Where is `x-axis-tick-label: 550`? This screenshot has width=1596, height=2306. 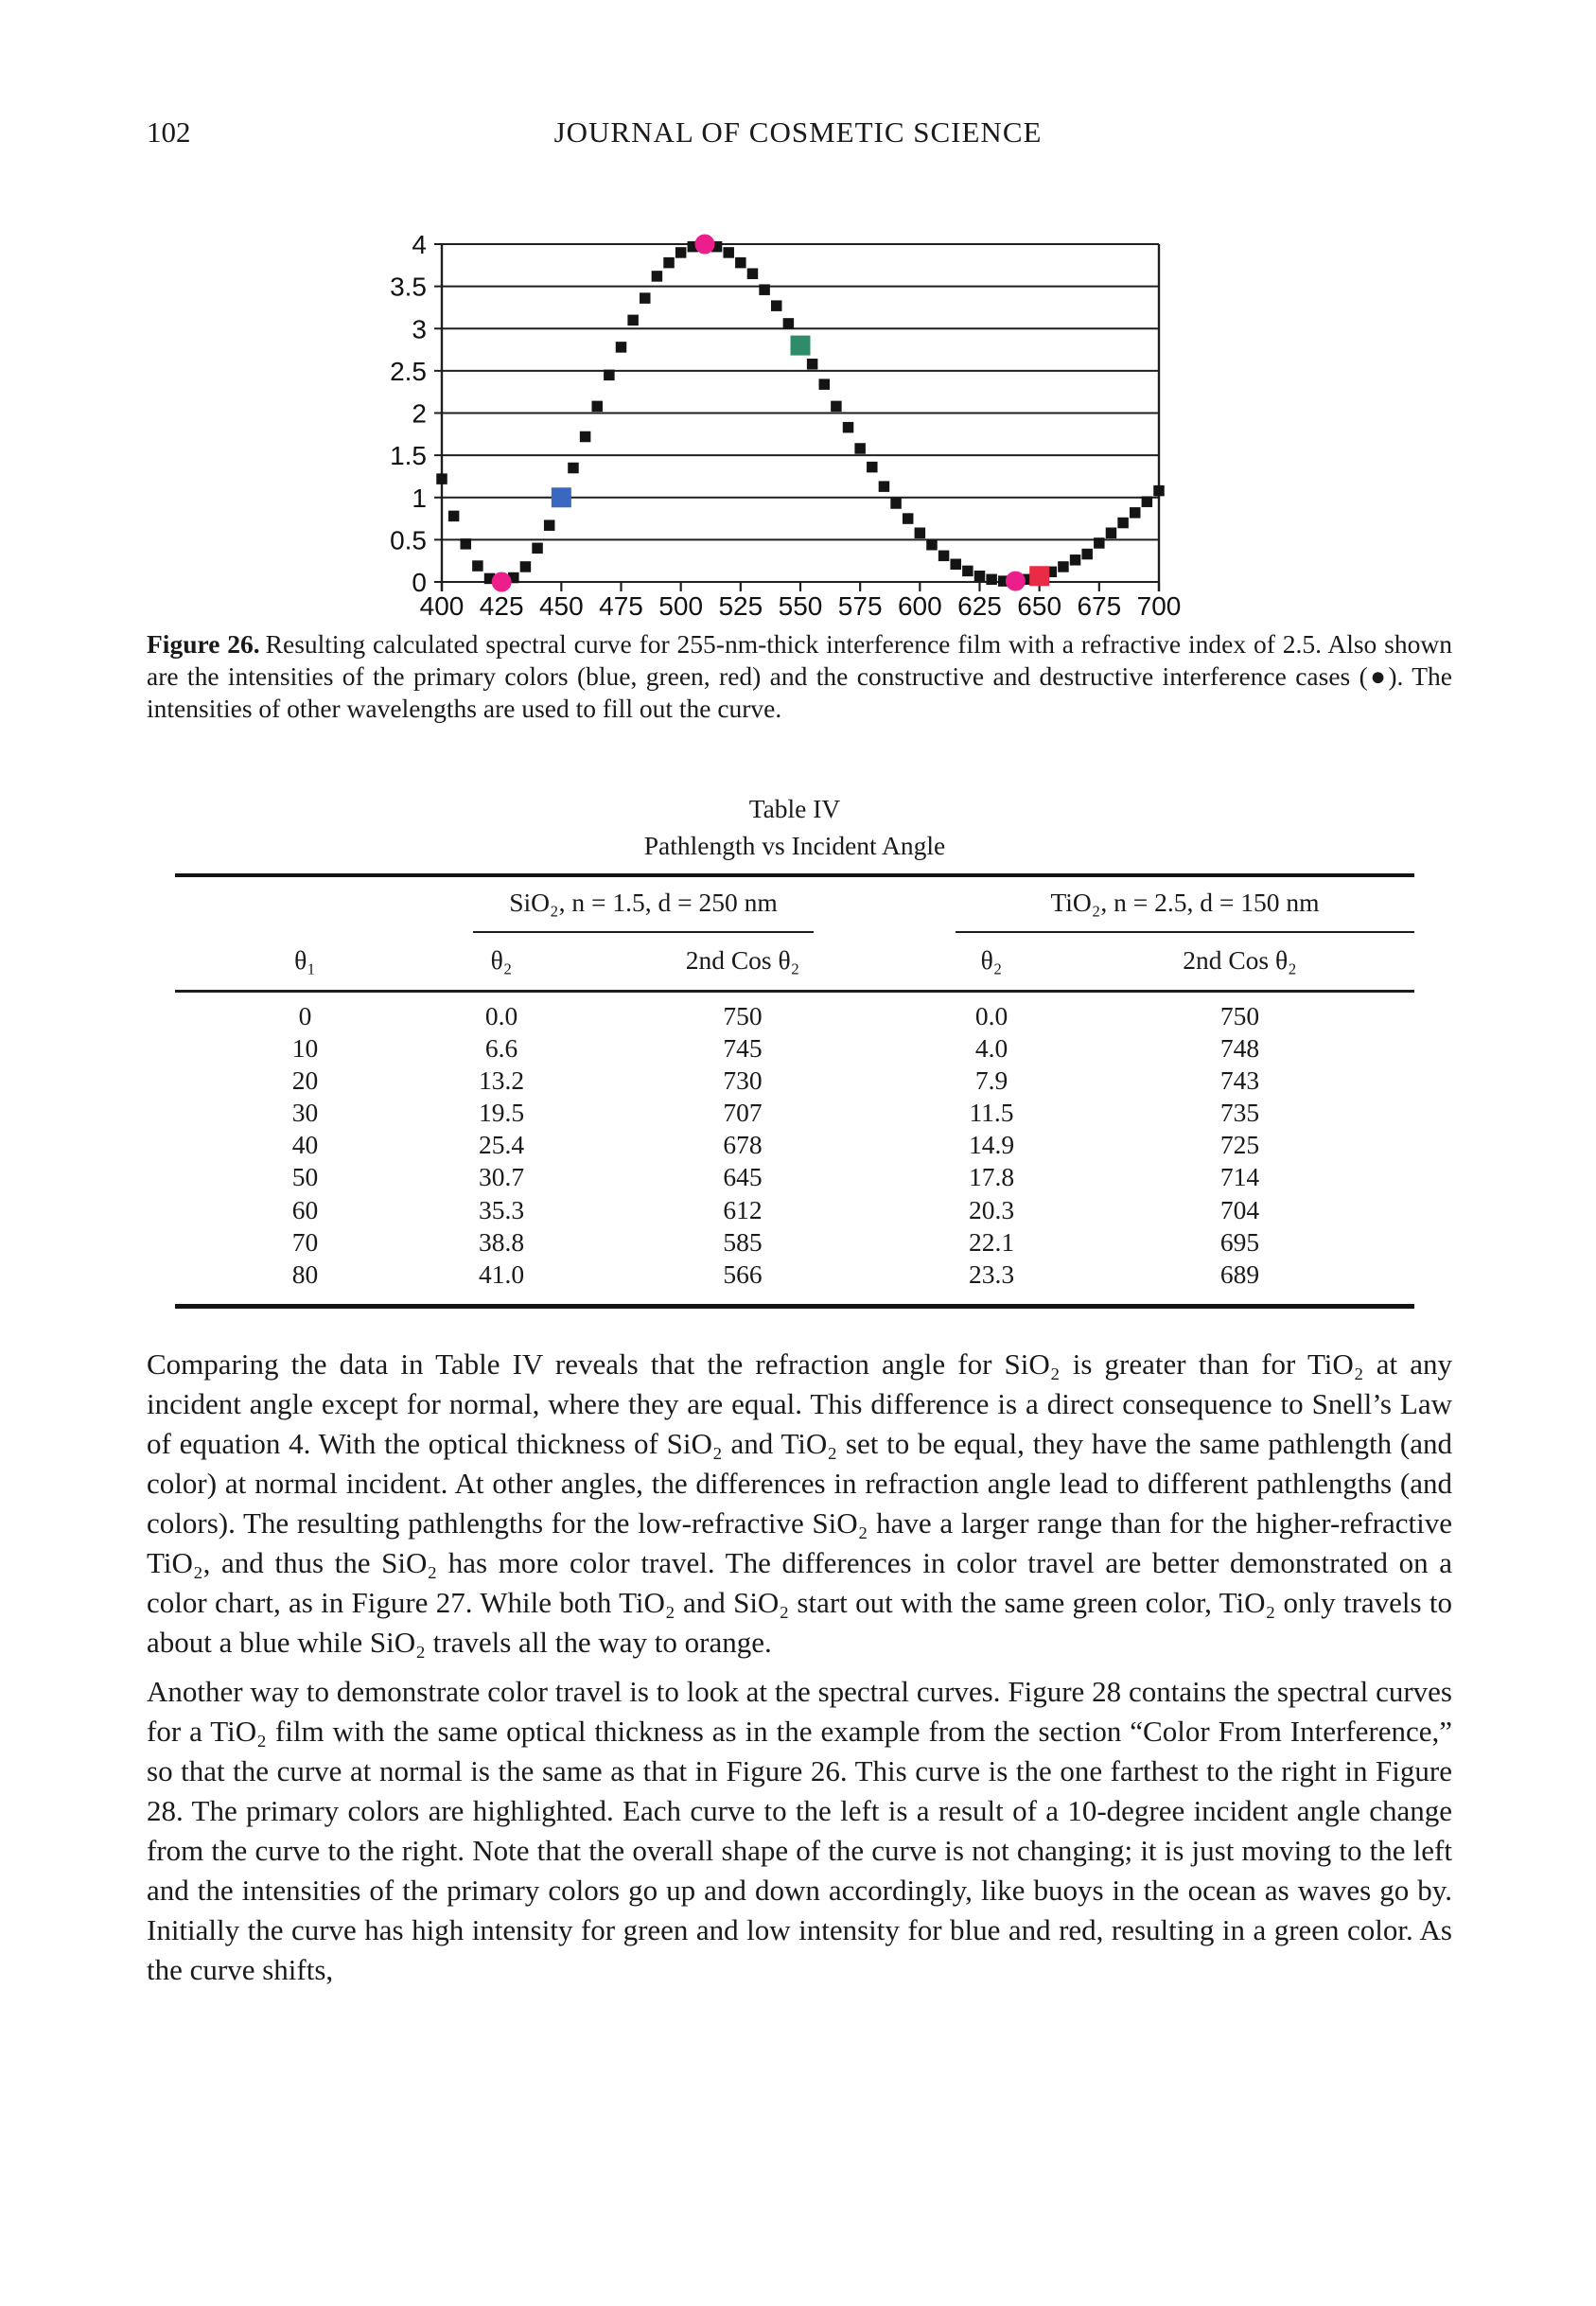
x-axis-tick-label: 550 is located at coordinates (801, 606).